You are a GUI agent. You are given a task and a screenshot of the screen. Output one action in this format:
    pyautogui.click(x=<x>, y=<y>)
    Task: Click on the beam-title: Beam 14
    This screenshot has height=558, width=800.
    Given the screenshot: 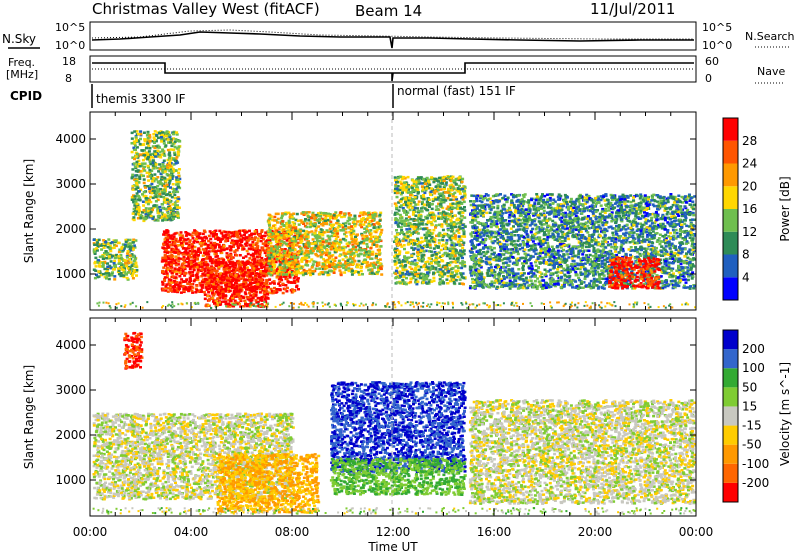 What is the action you would take?
    pyautogui.click(x=388, y=11)
    